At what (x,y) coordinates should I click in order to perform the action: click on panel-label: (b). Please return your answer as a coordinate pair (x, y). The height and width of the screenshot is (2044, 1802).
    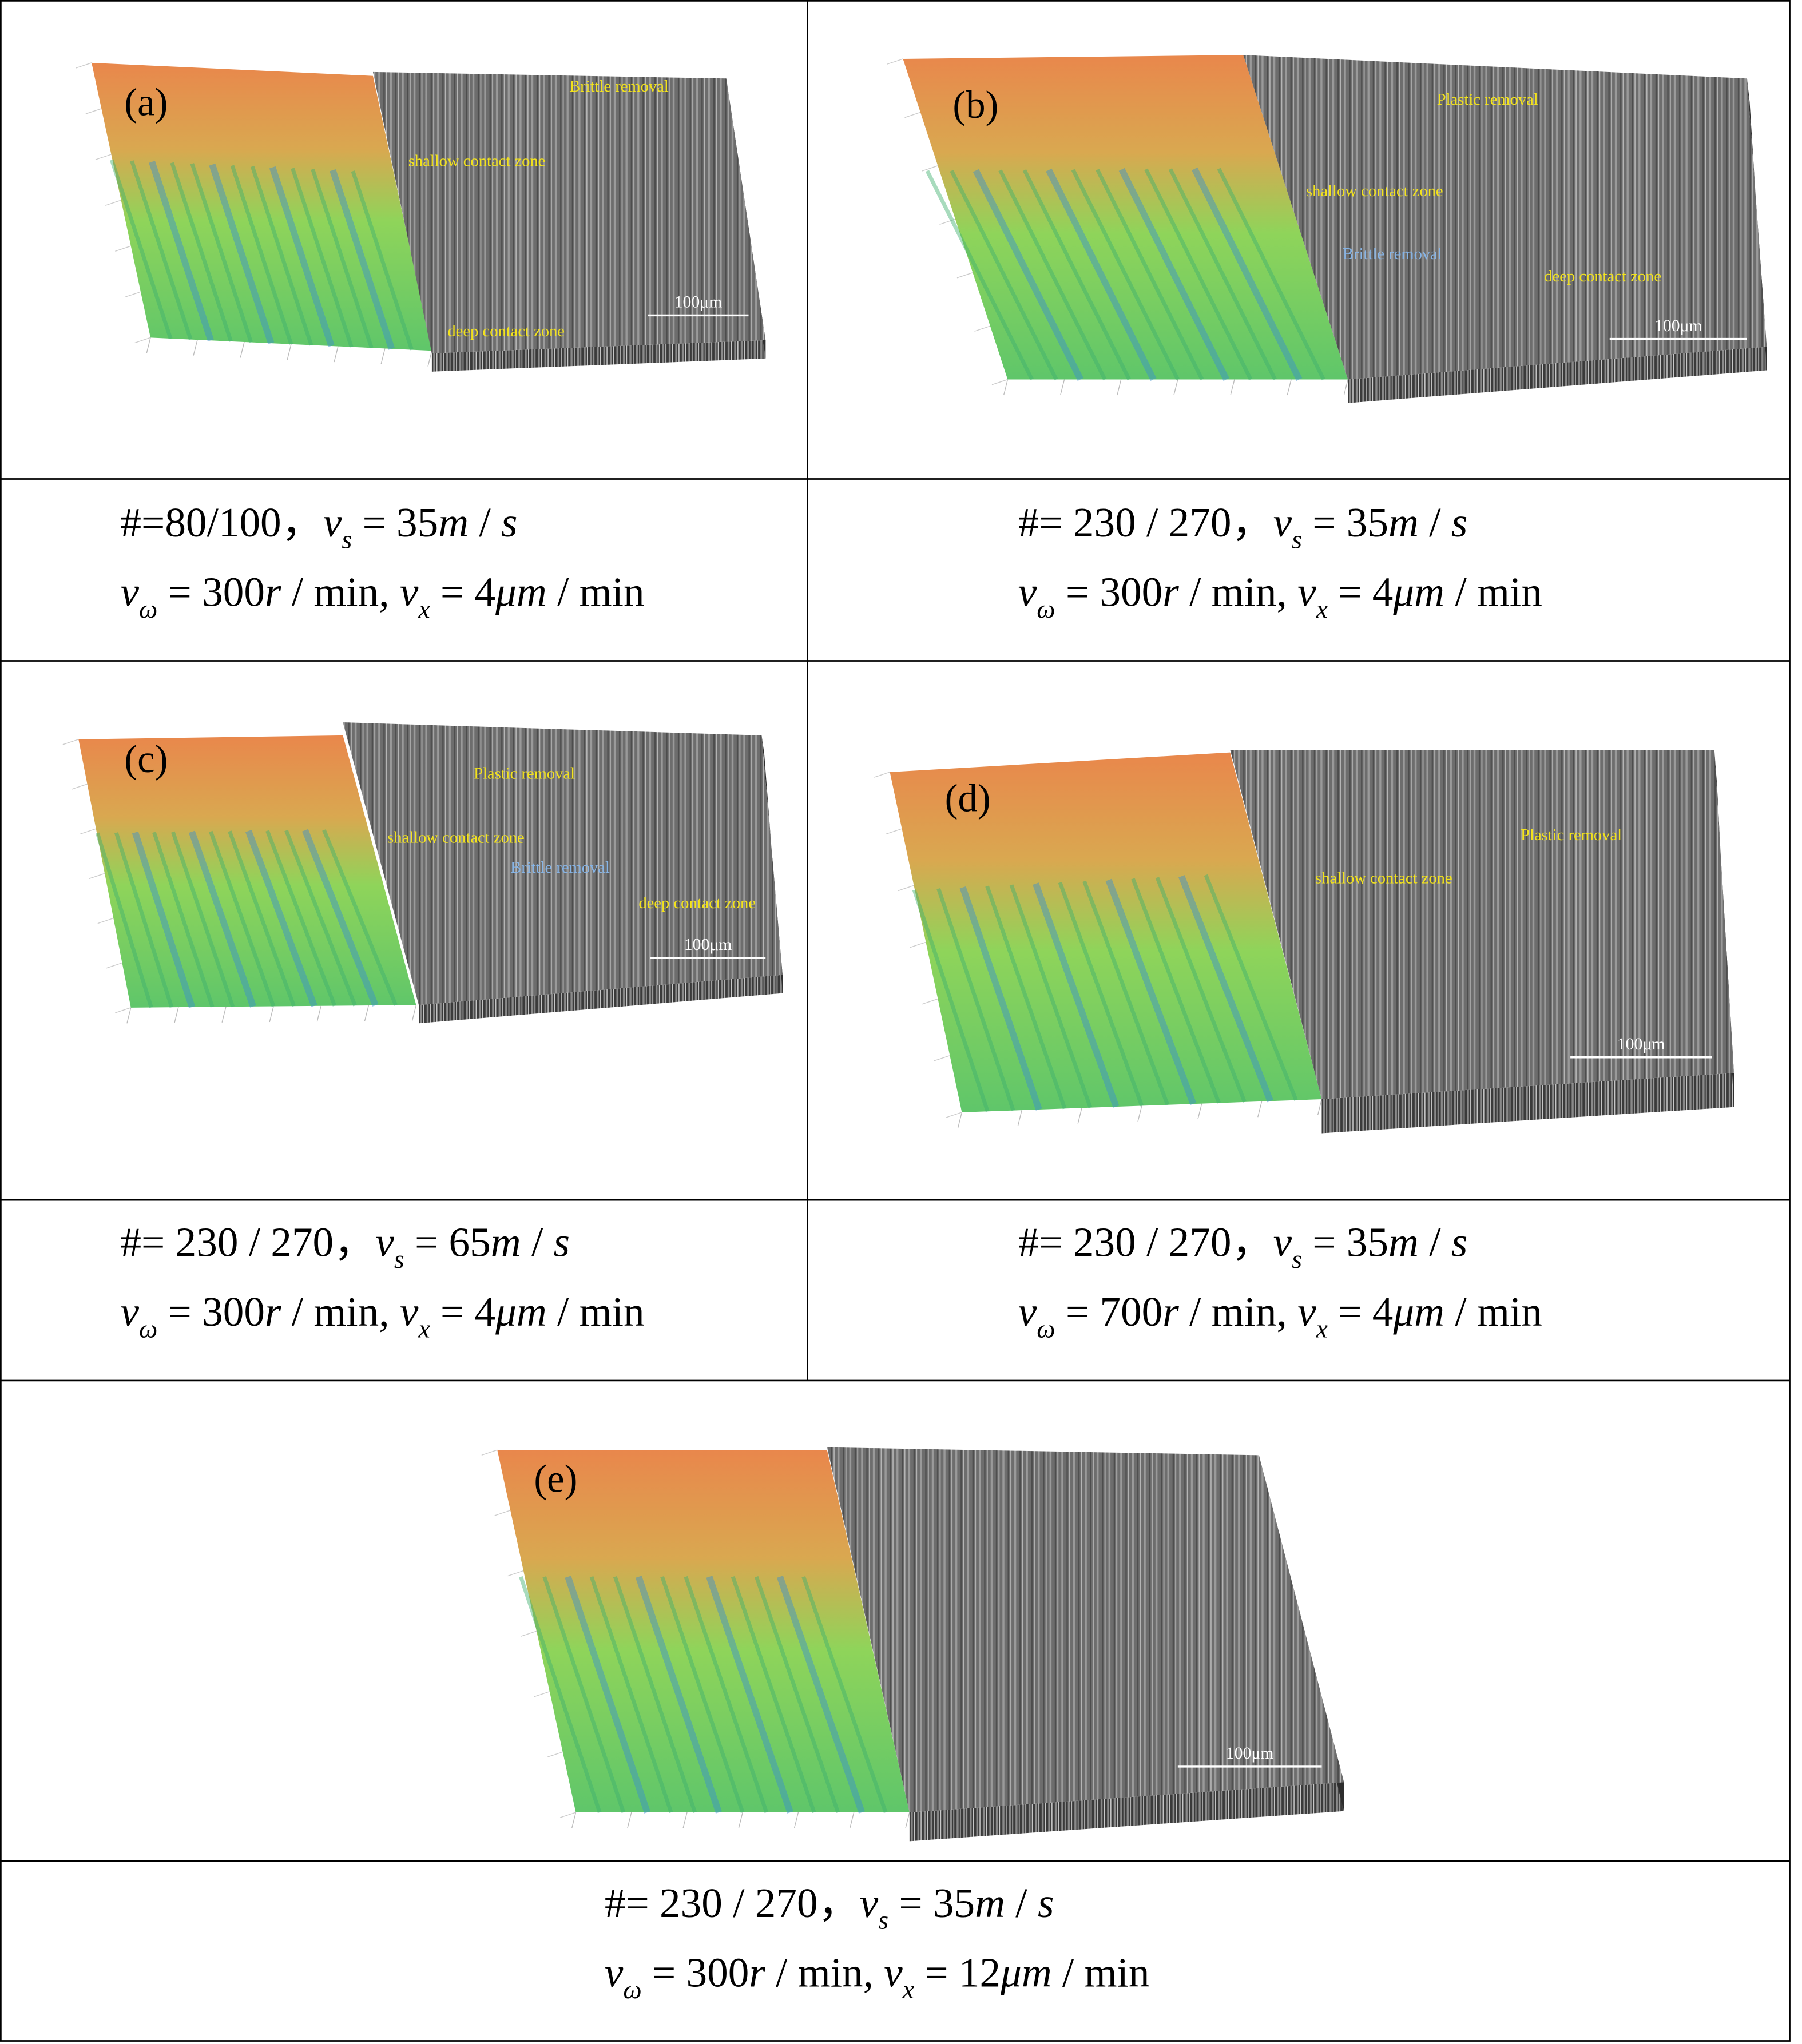
    Looking at the image, I should click on (975, 104).